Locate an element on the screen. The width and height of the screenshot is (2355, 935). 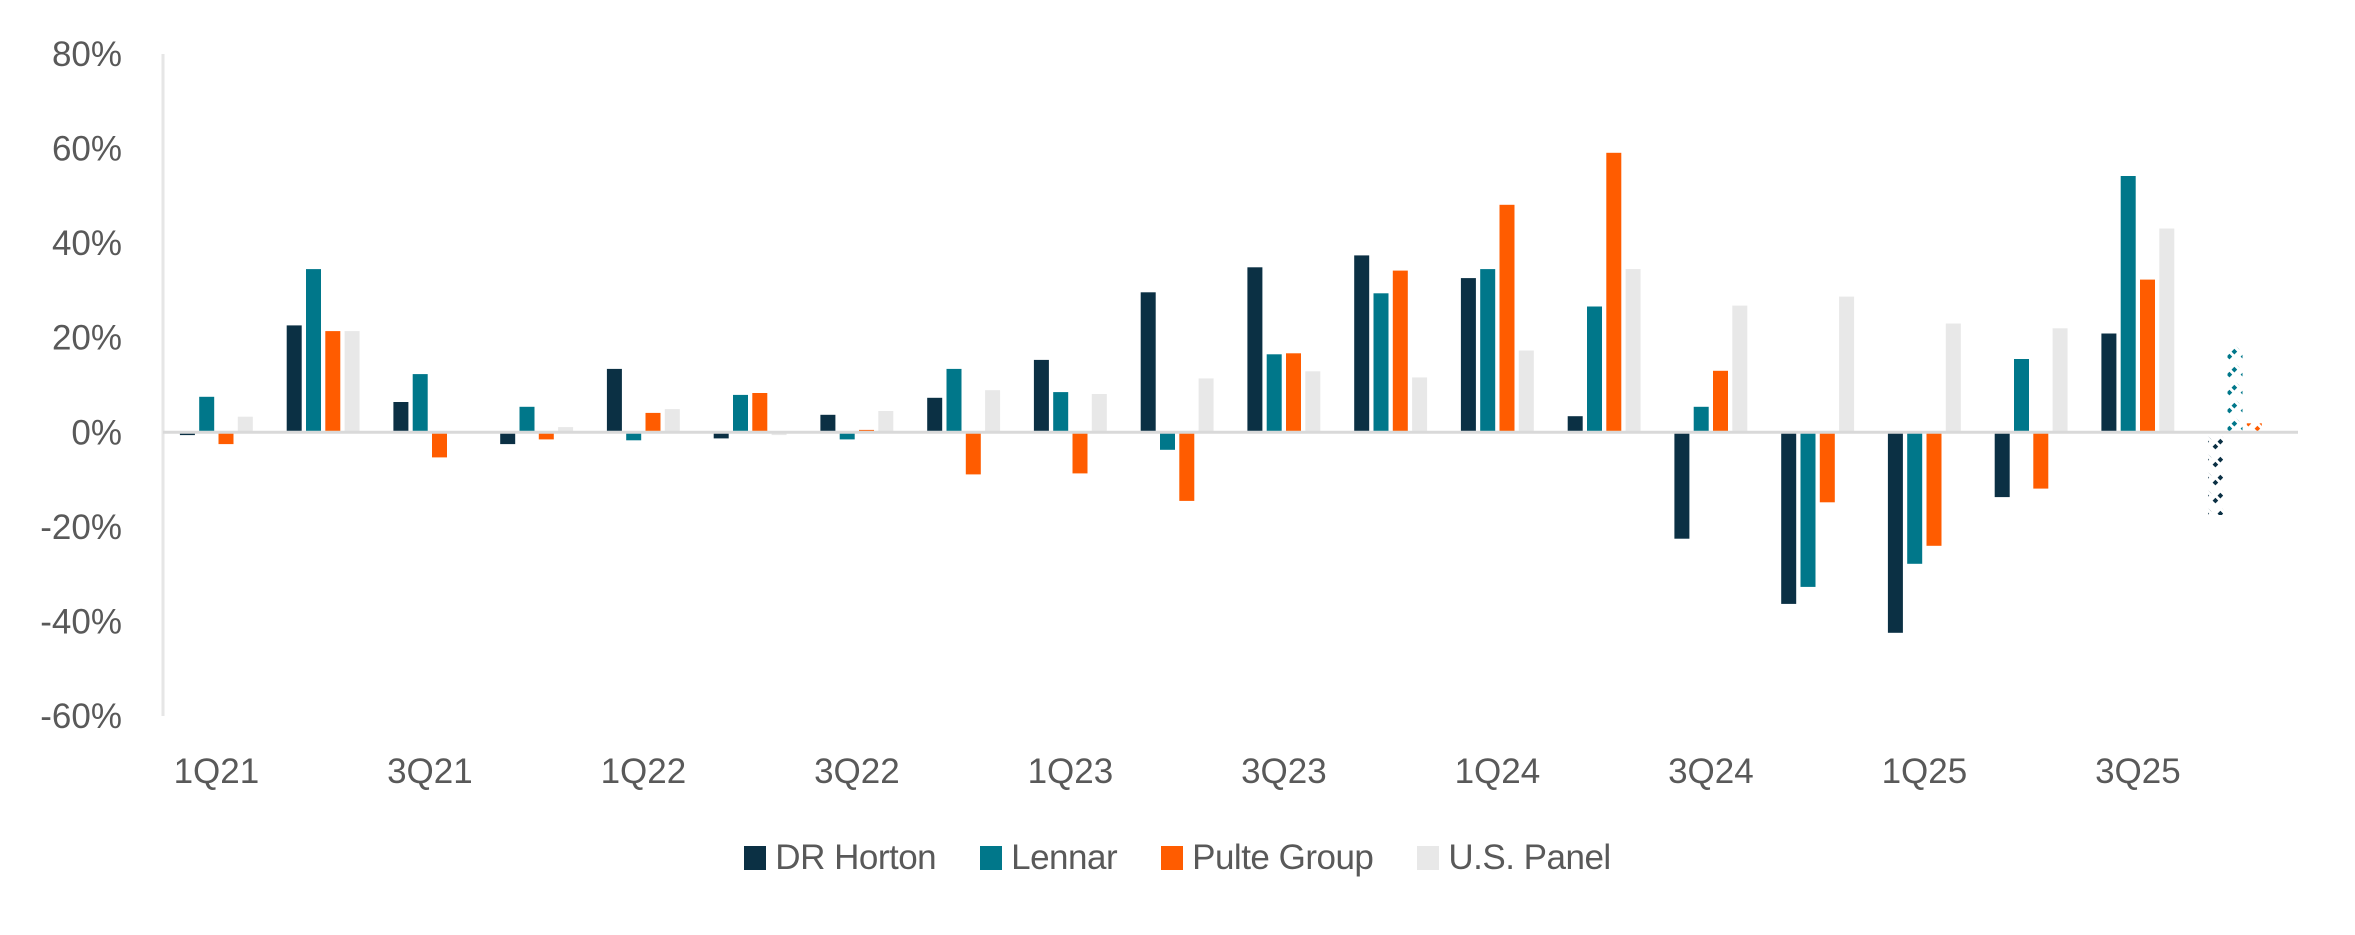
bar-group-1Q24 is located at coordinates (1497, 318).